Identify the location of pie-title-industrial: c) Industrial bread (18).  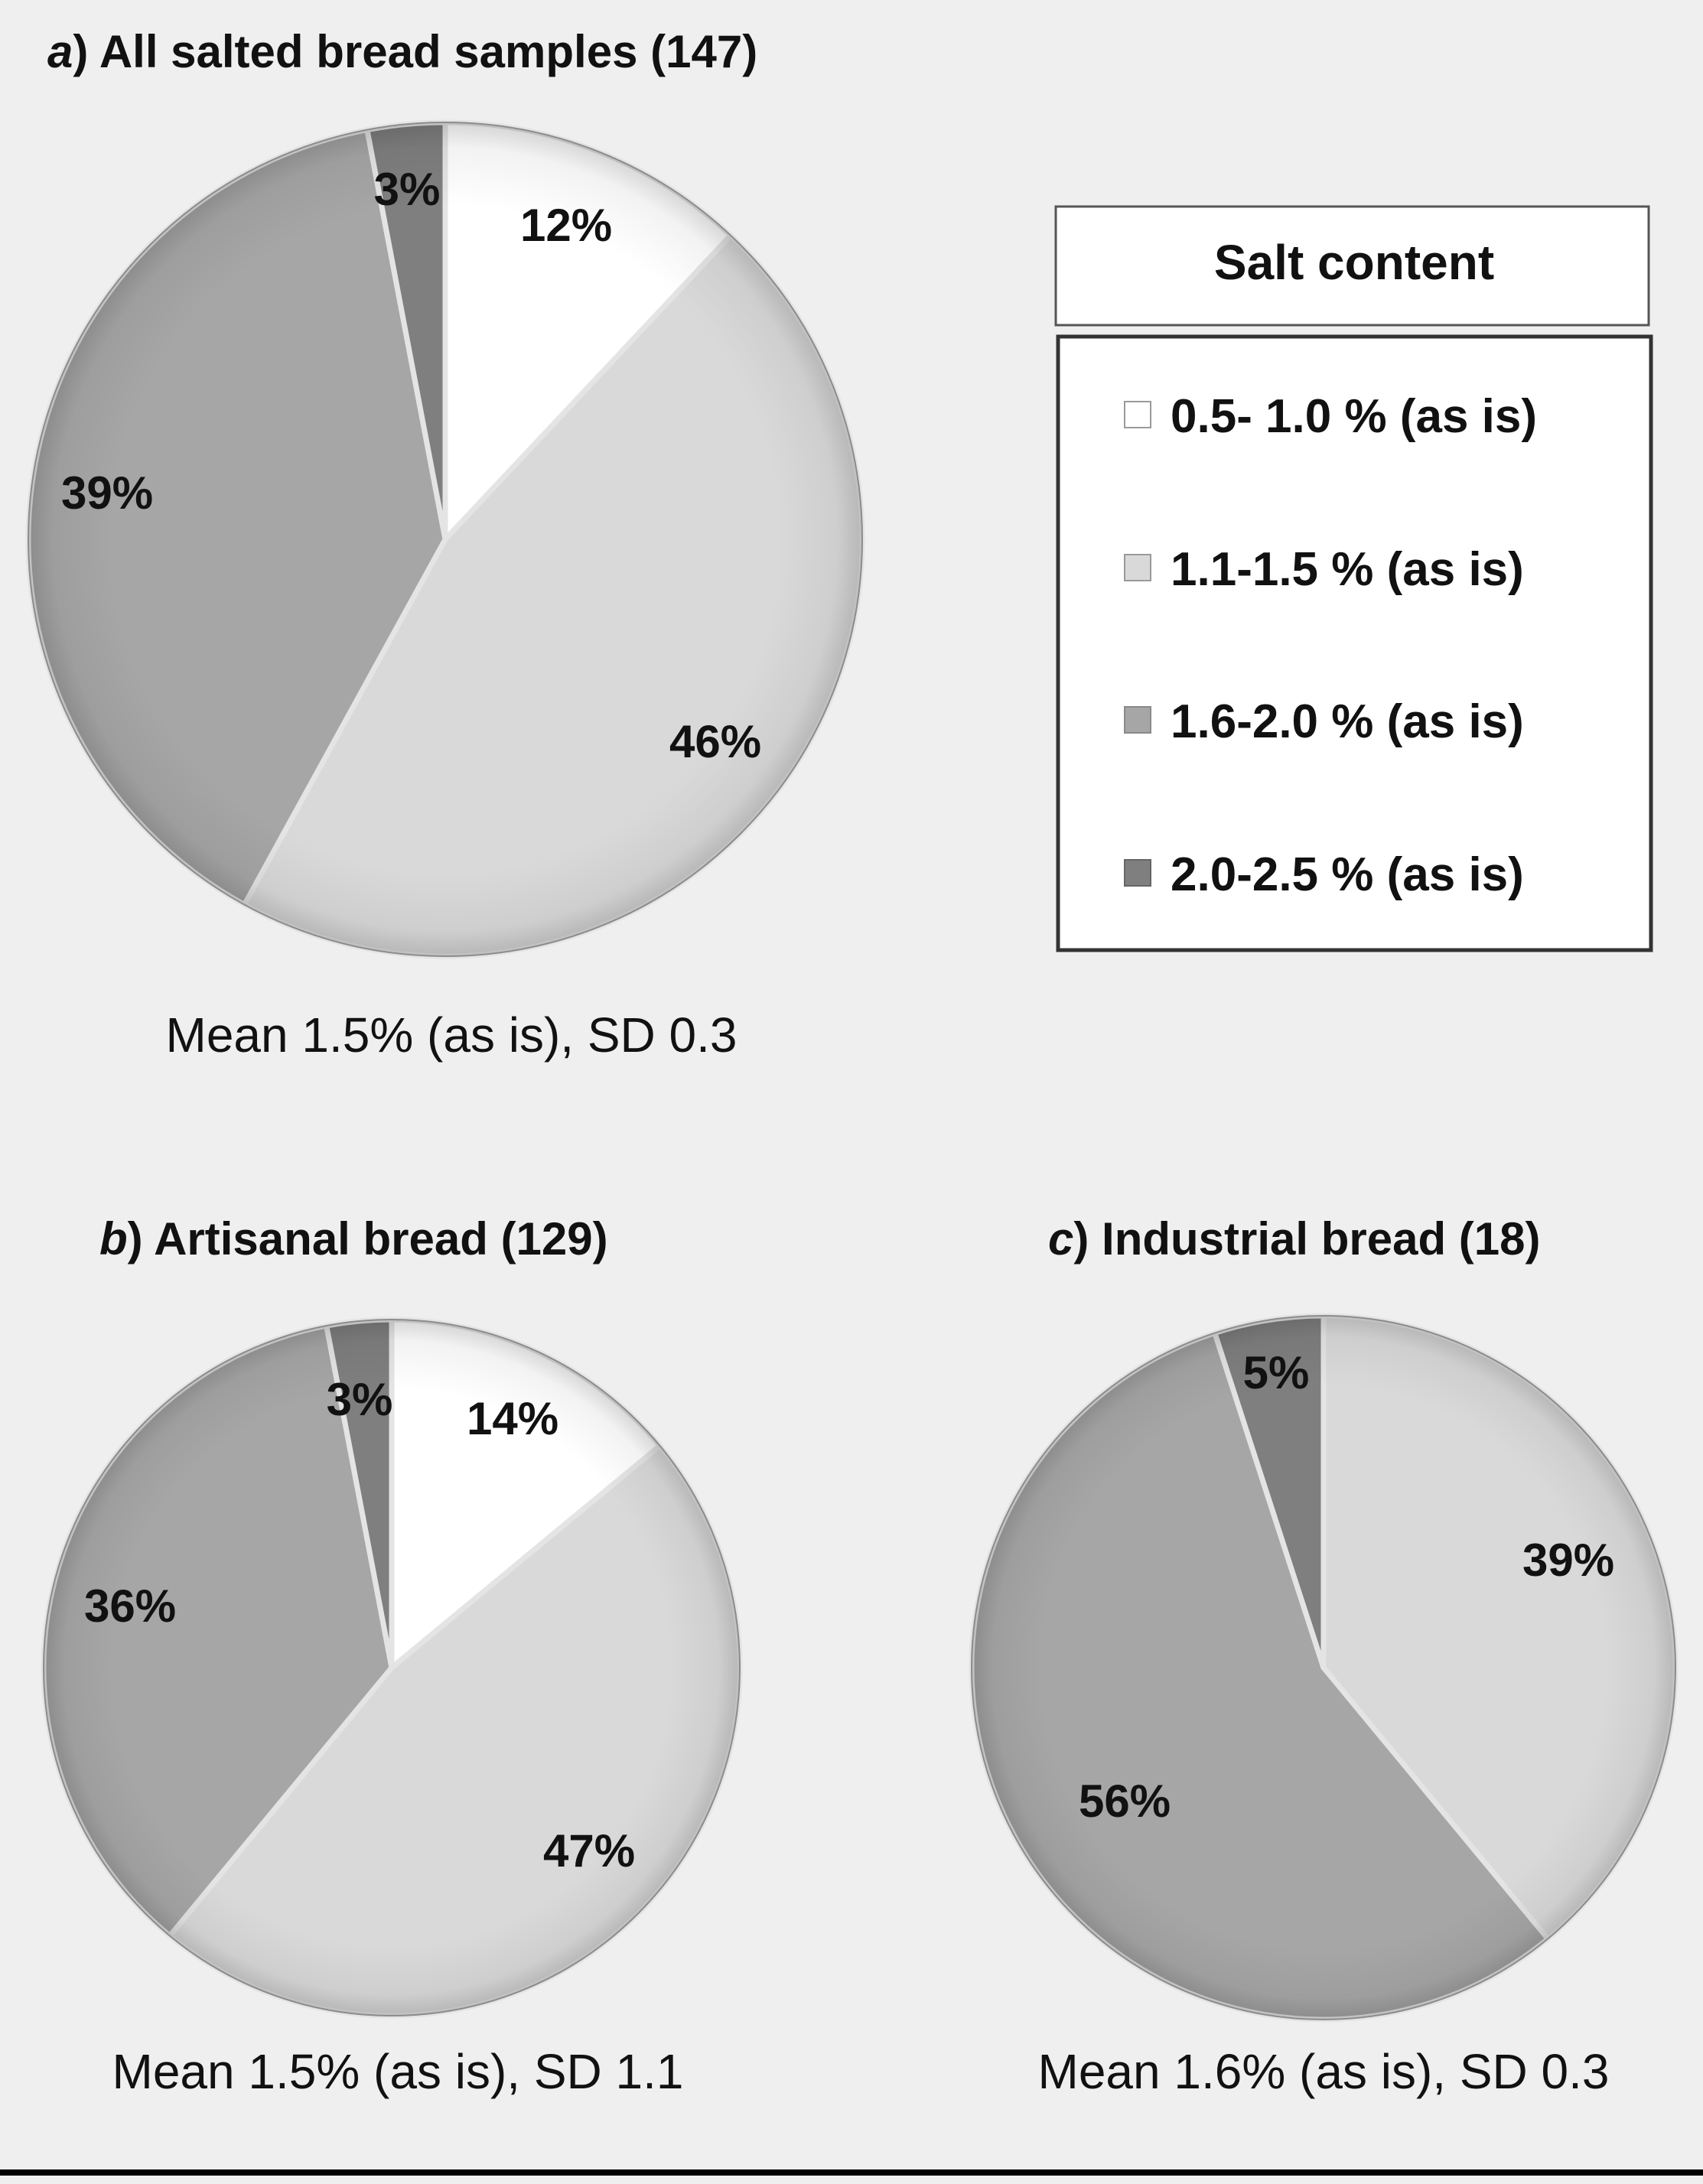
(1294, 1239).